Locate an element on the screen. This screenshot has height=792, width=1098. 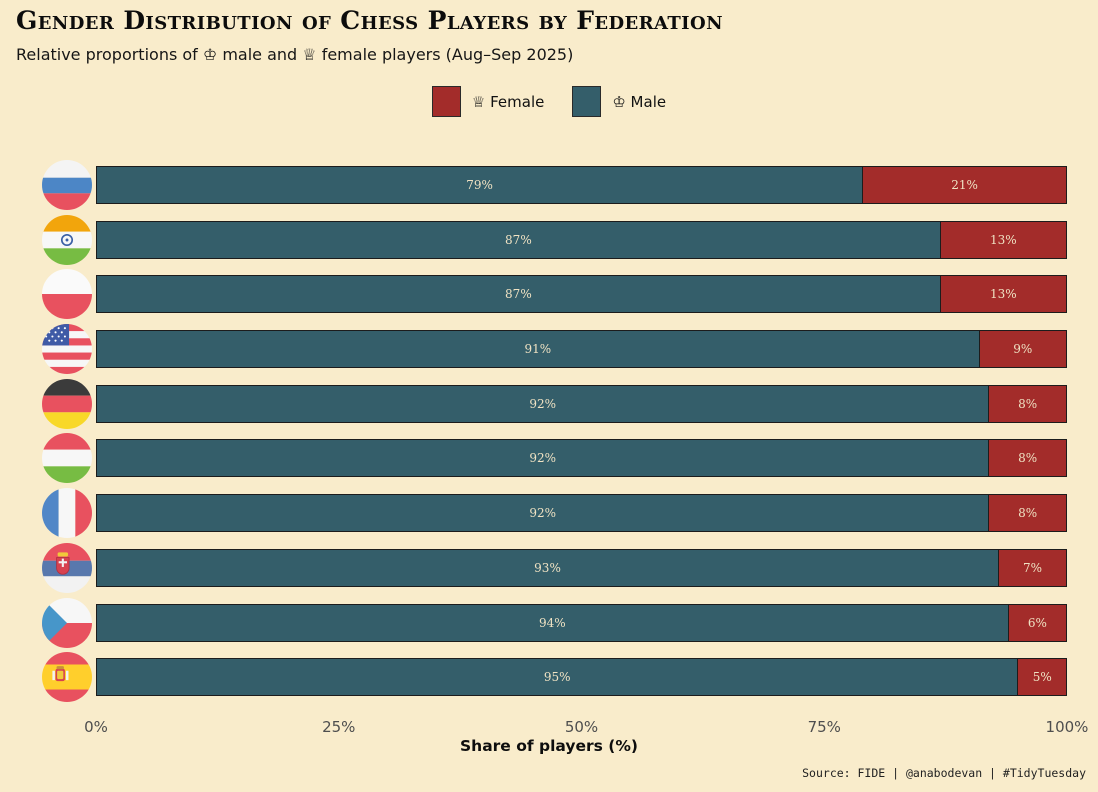
female-segment: 9% is located at coordinates (1023, 349).